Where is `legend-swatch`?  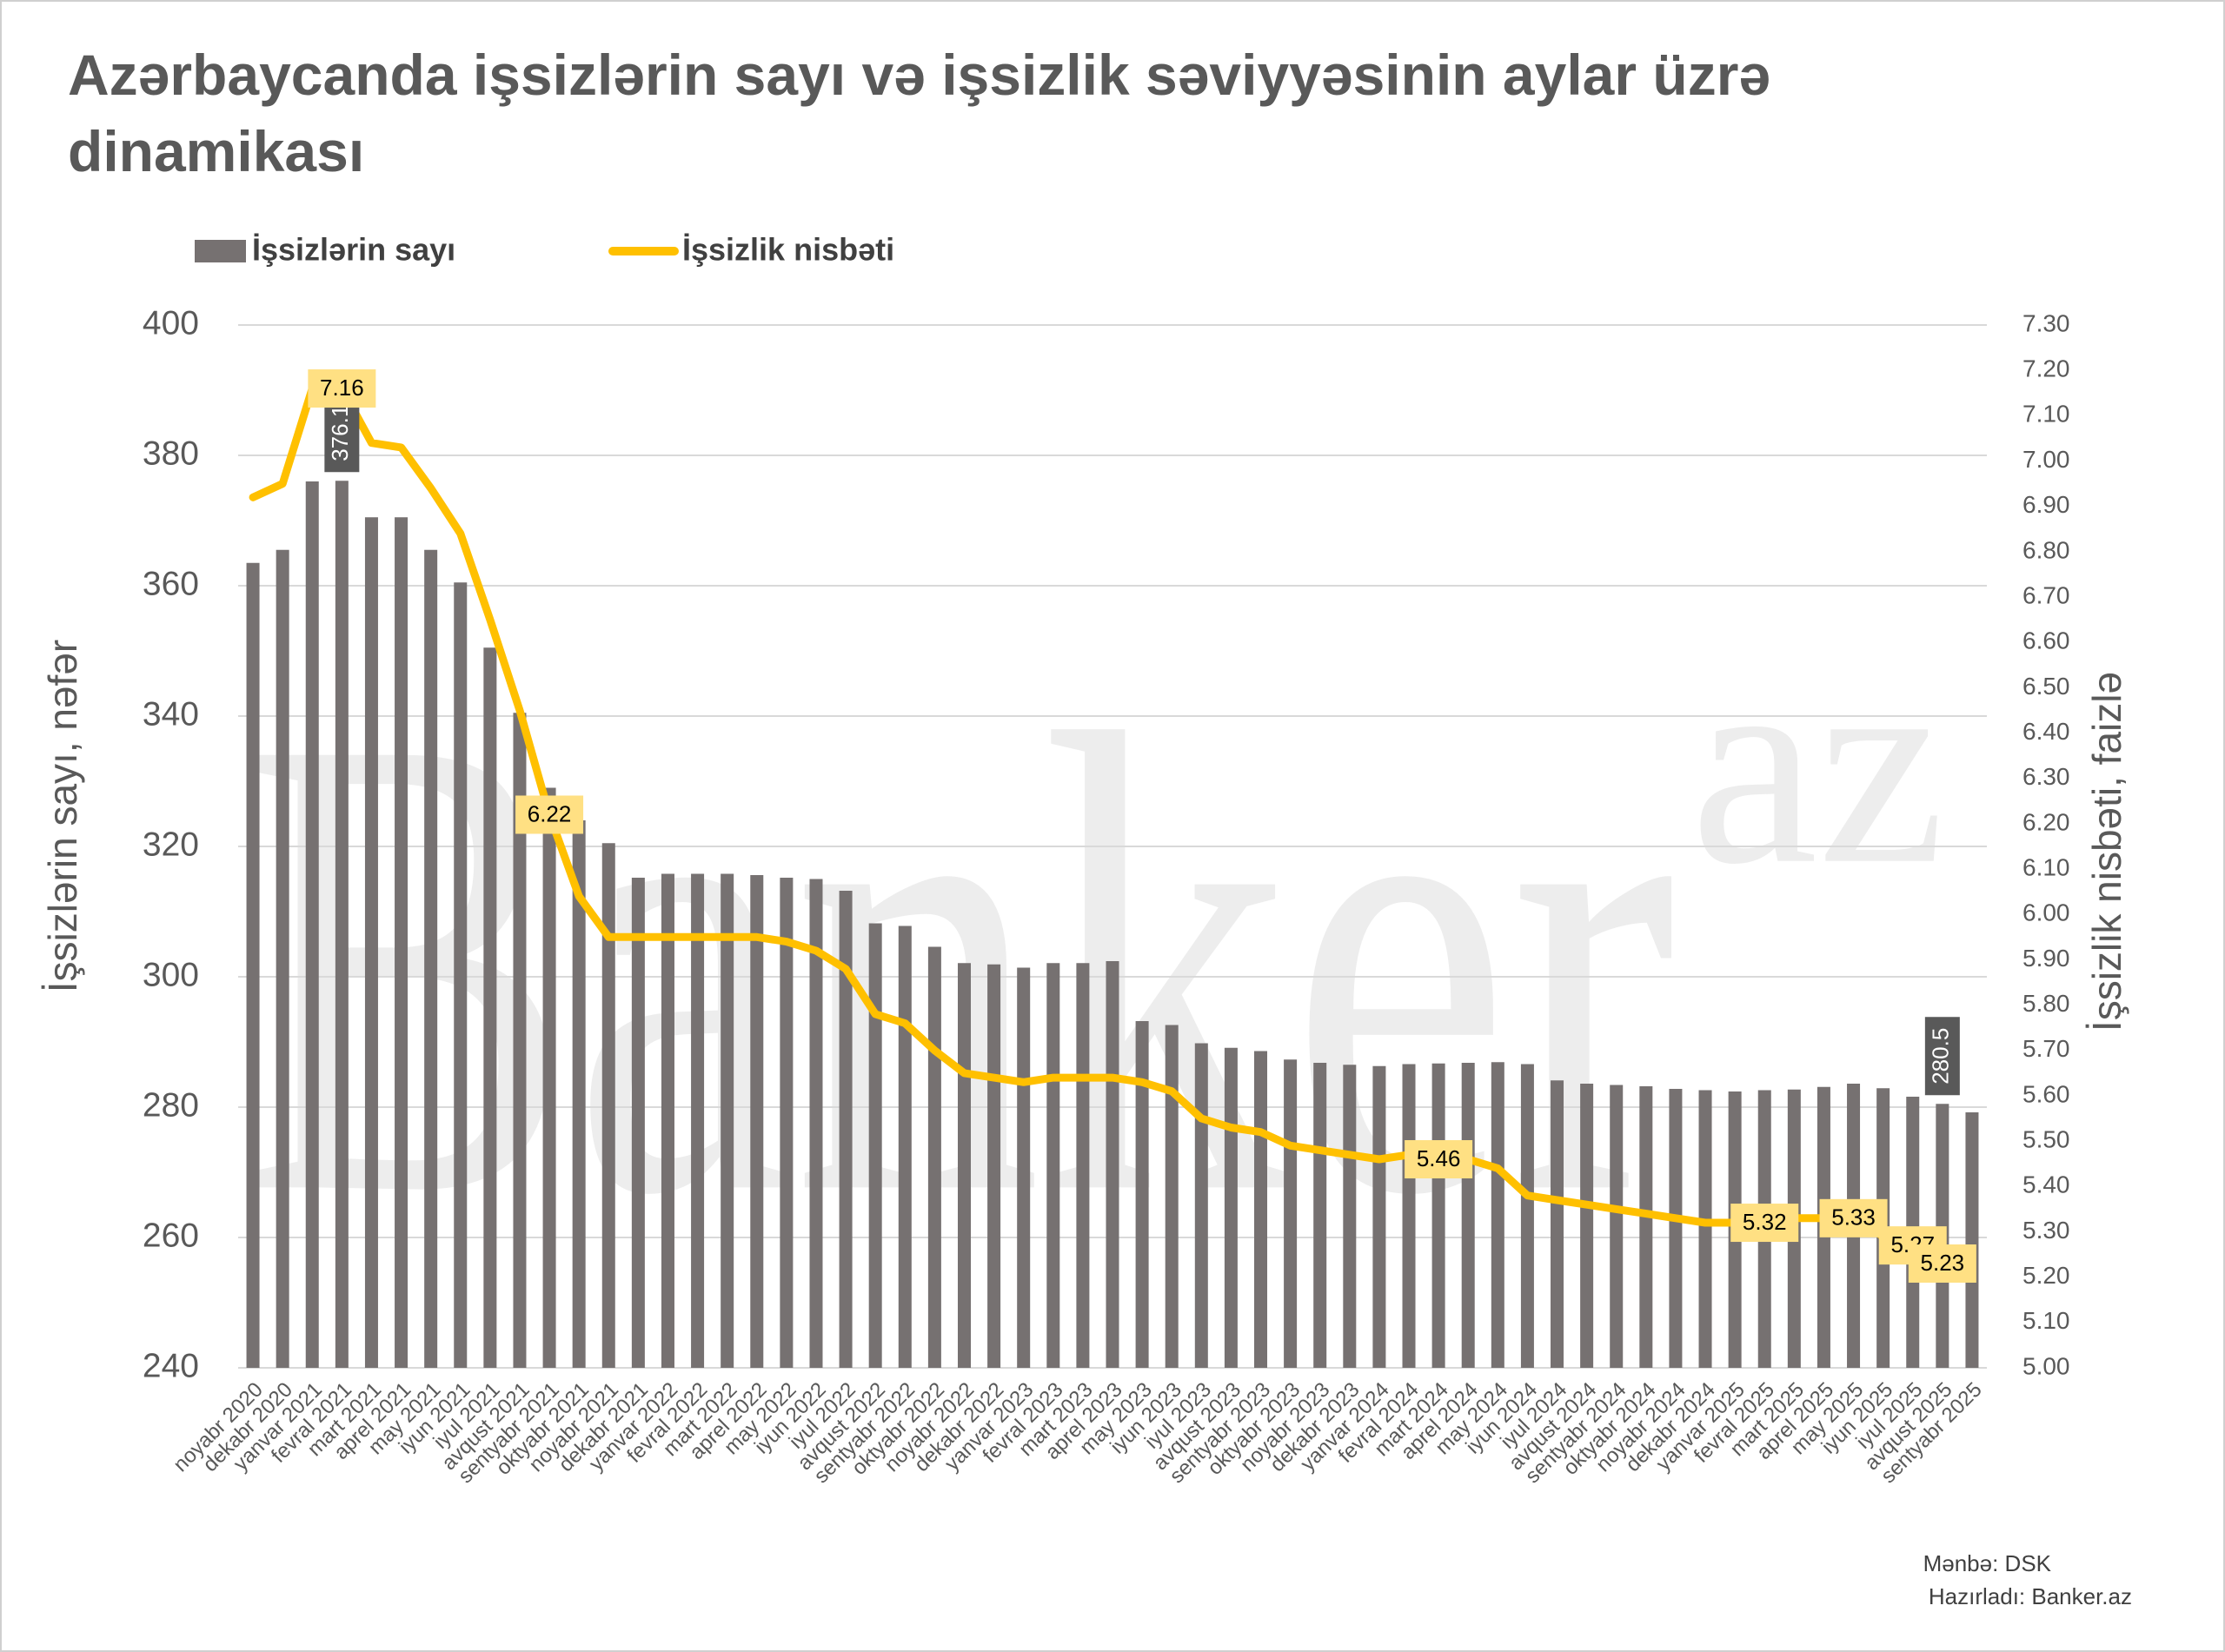 legend-swatch is located at coordinates (221, 251).